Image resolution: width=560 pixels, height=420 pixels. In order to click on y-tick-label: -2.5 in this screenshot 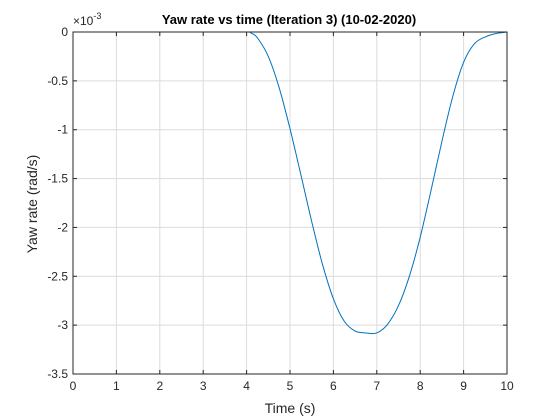, I will do `click(57, 276)`.